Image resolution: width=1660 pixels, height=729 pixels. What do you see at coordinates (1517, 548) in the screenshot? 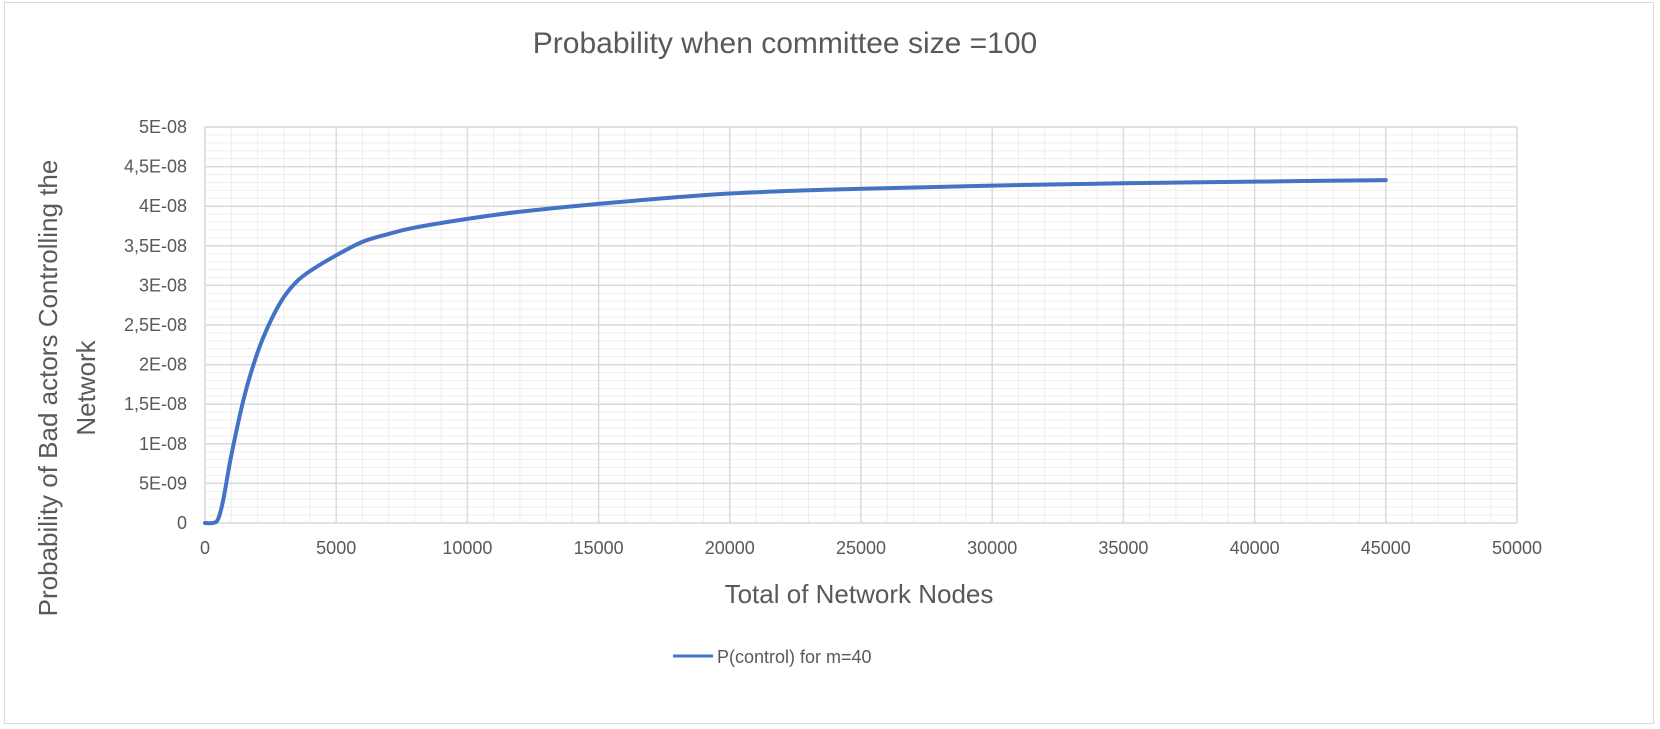
I see `x-tick-label: 50000` at bounding box center [1517, 548].